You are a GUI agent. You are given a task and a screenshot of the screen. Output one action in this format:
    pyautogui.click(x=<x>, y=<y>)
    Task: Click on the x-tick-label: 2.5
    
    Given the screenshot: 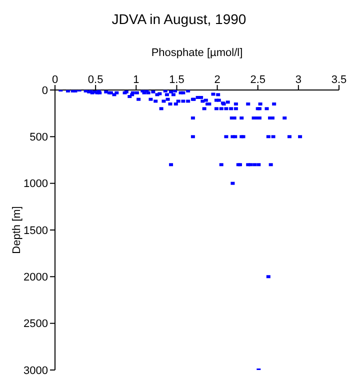 What is the action you would take?
    pyautogui.click(x=258, y=80)
    